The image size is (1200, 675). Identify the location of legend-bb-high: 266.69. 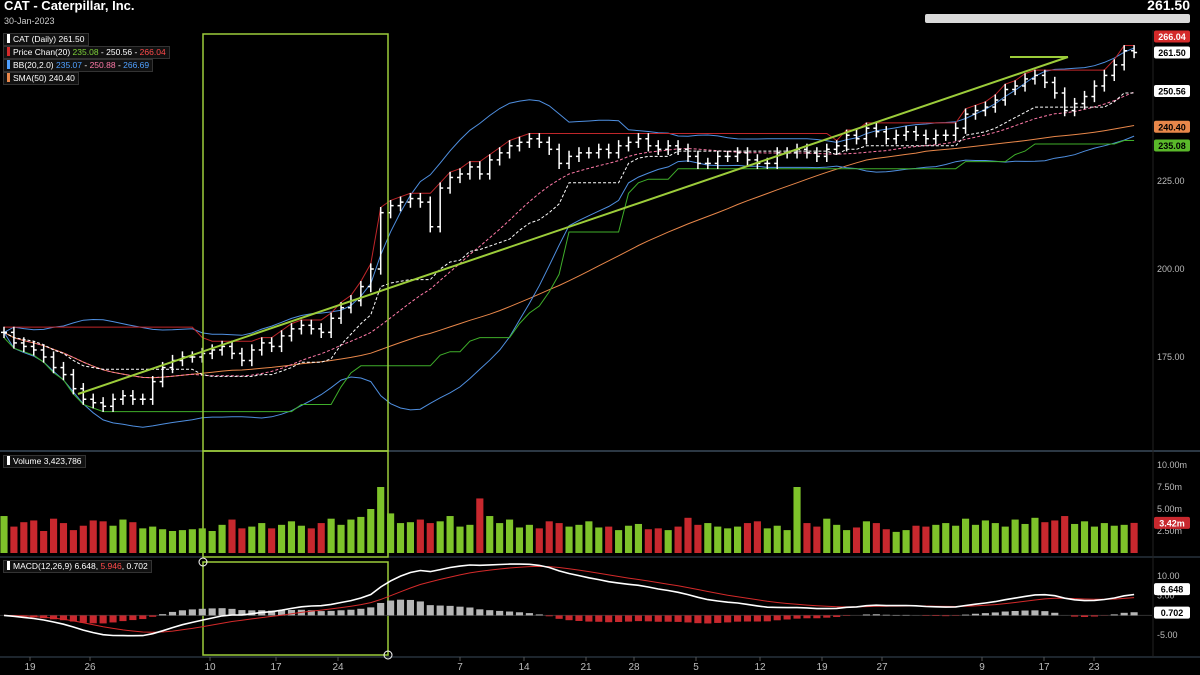
(136, 65).